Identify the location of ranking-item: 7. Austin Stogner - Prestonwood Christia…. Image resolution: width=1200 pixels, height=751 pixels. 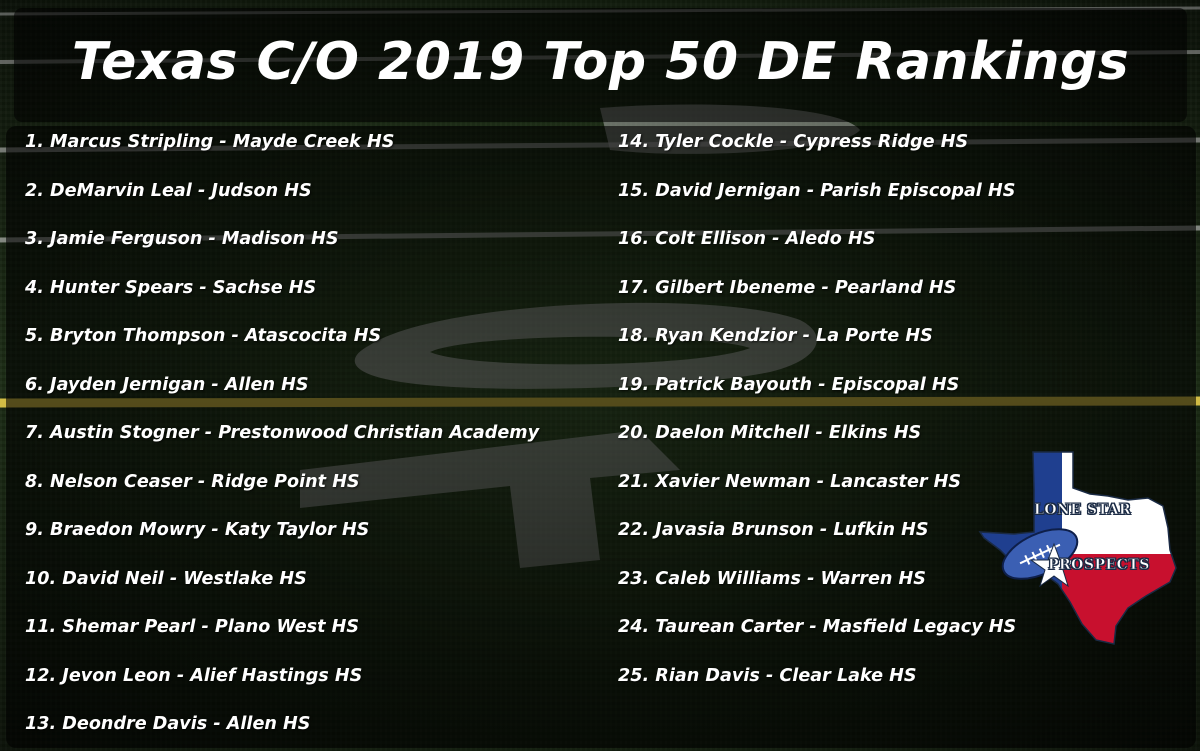
(282, 433).